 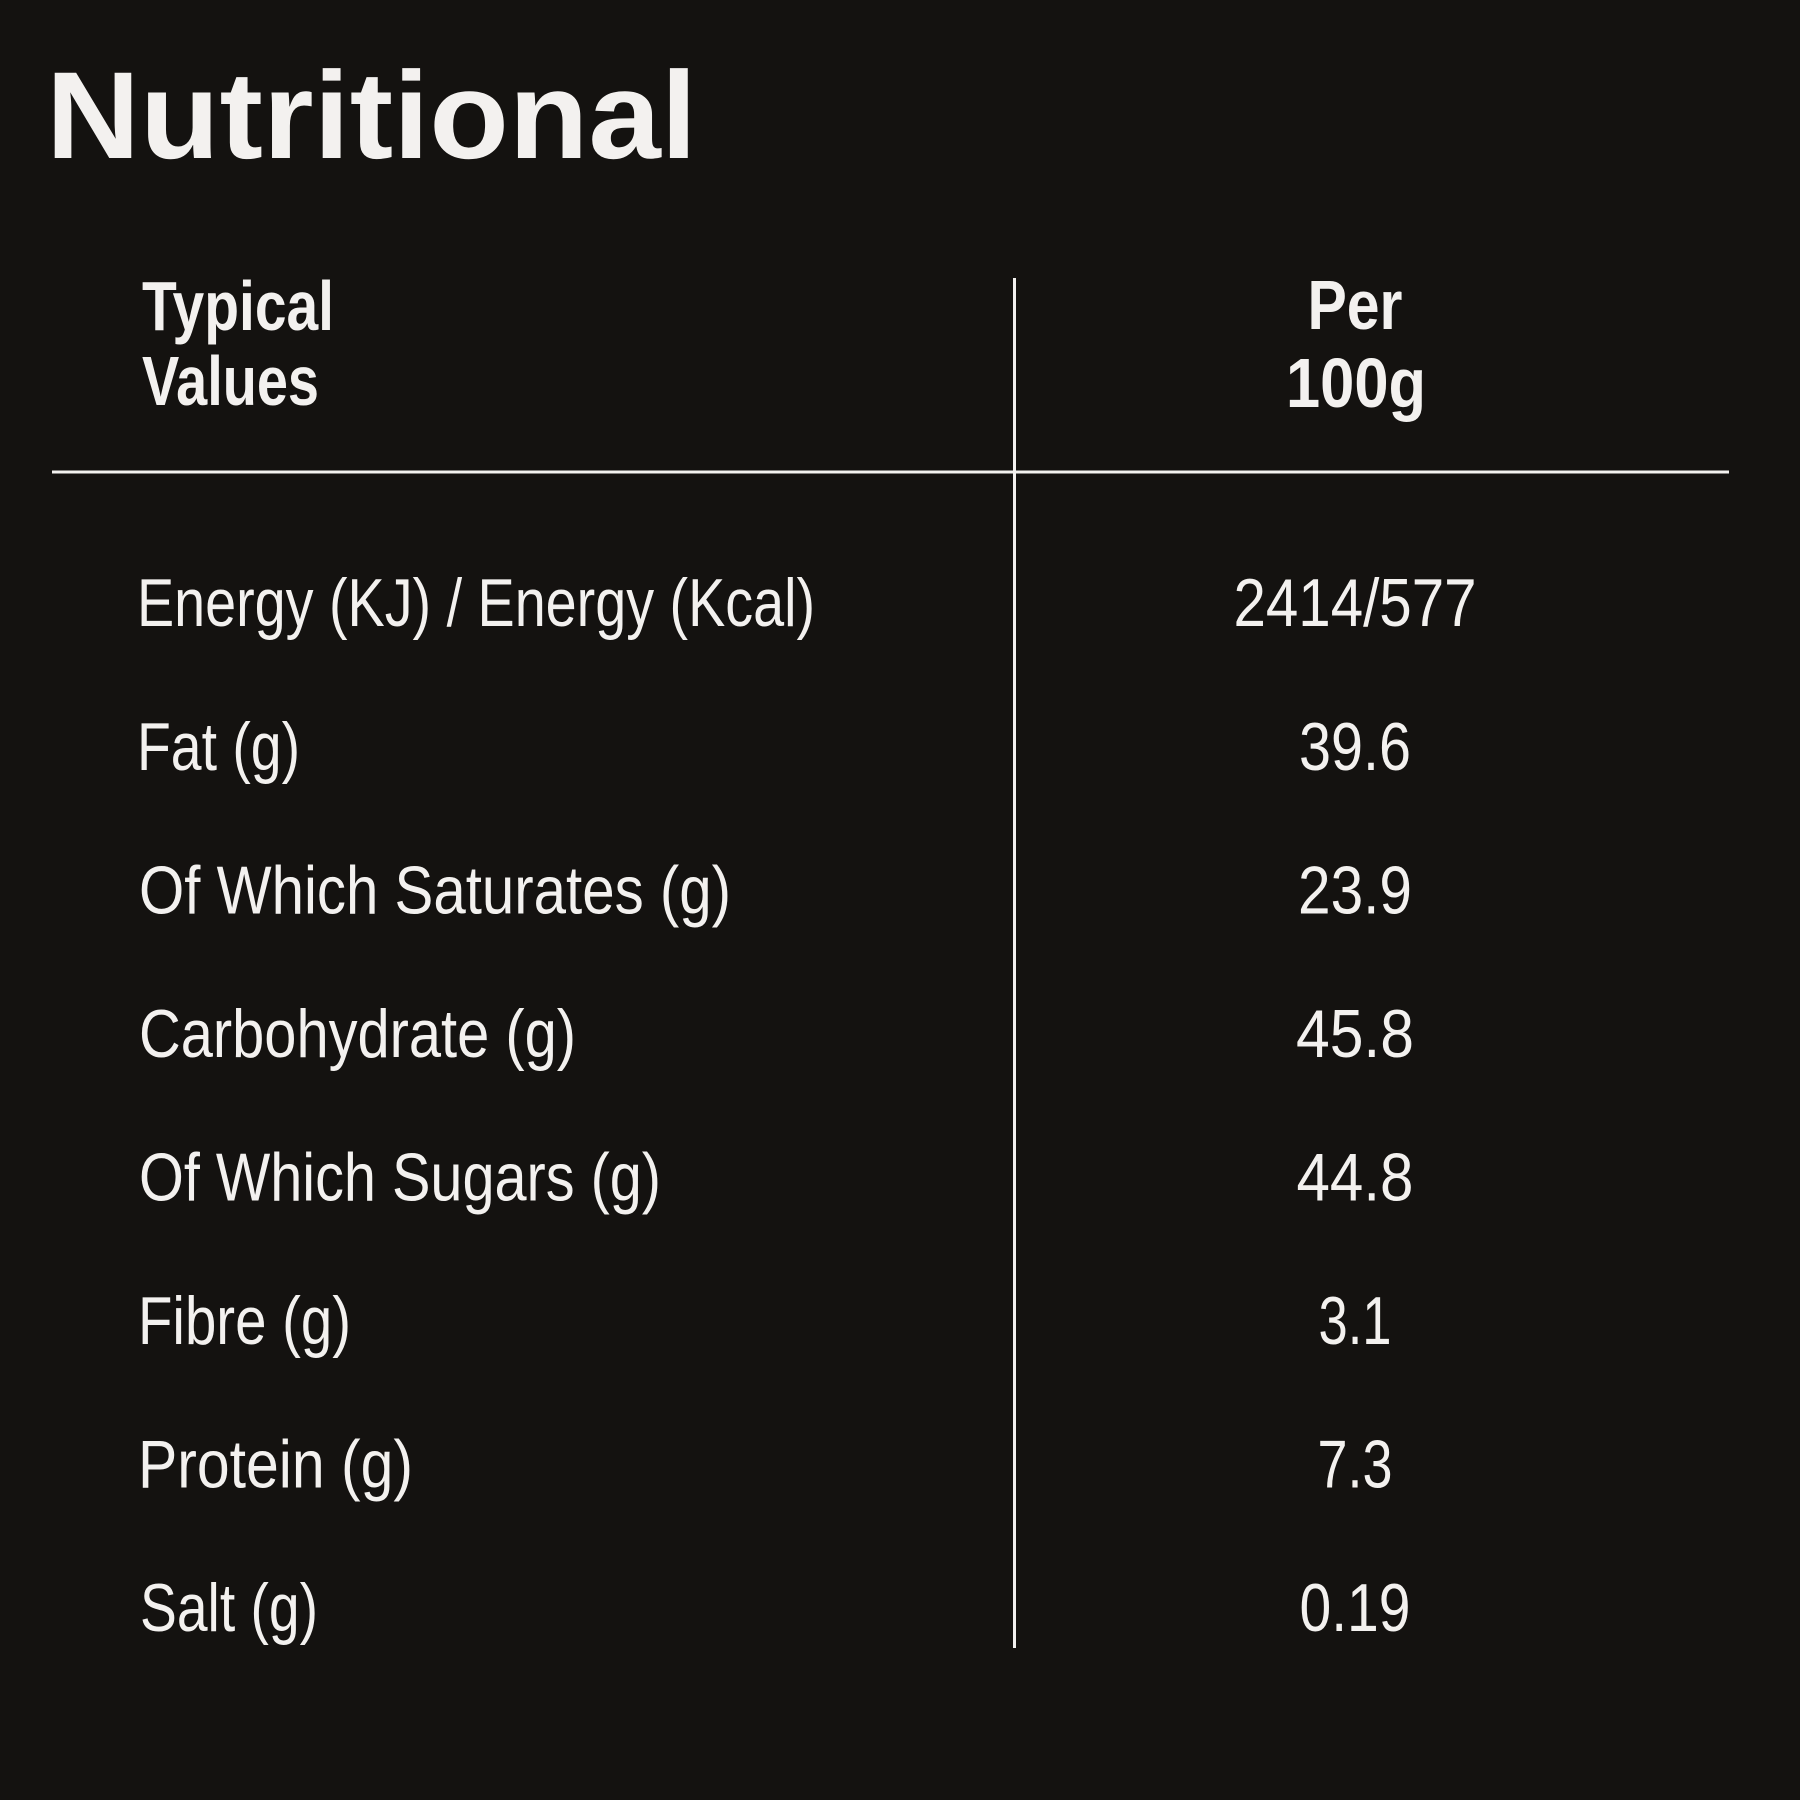 What do you see at coordinates (1355, 747) in the screenshot?
I see `svg-text: 39.6` at bounding box center [1355, 747].